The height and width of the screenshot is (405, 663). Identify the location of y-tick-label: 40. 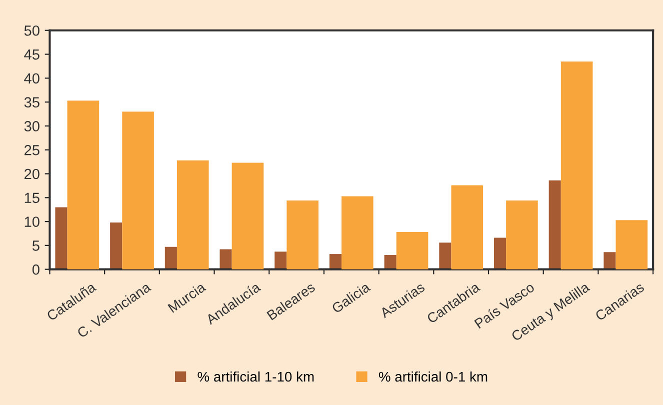
(32, 78).